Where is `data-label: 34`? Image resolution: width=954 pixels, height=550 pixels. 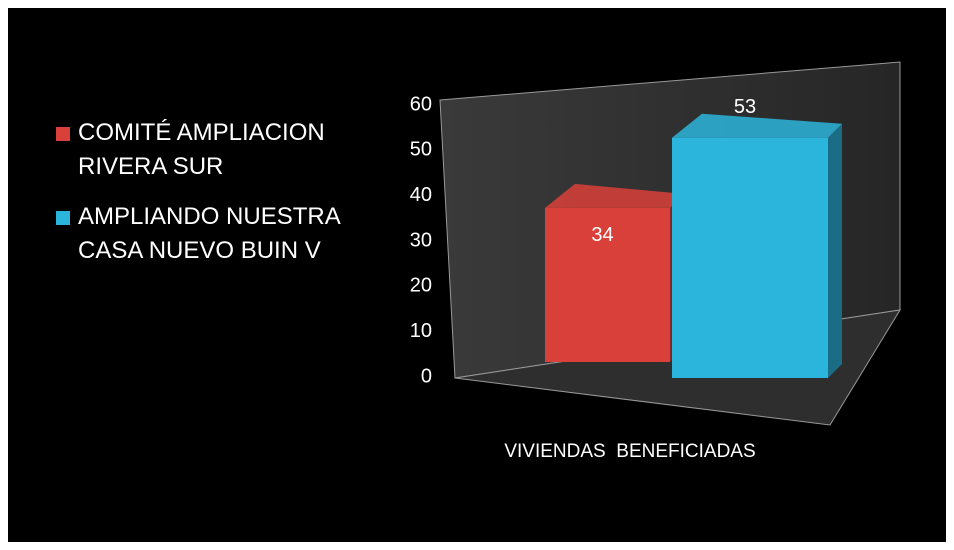 data-label: 34 is located at coordinates (602, 235).